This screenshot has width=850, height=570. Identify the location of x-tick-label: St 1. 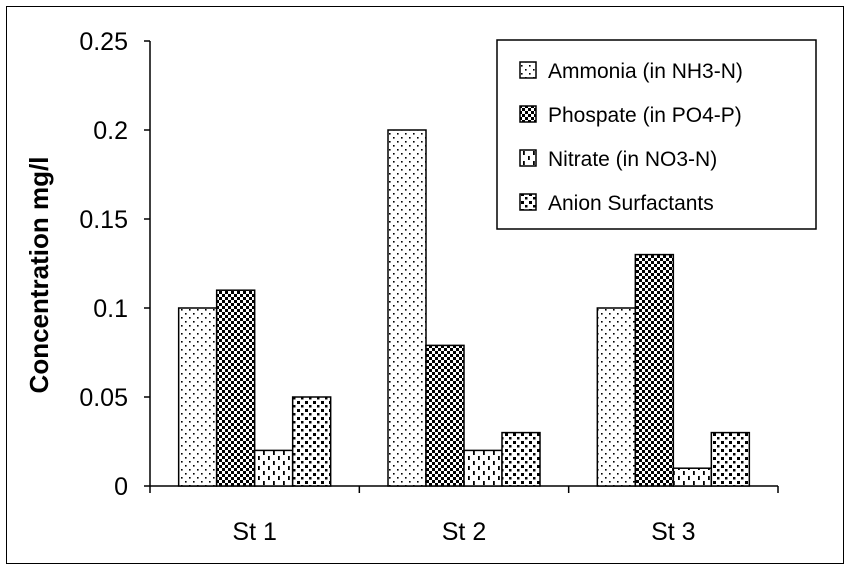
(254, 532).